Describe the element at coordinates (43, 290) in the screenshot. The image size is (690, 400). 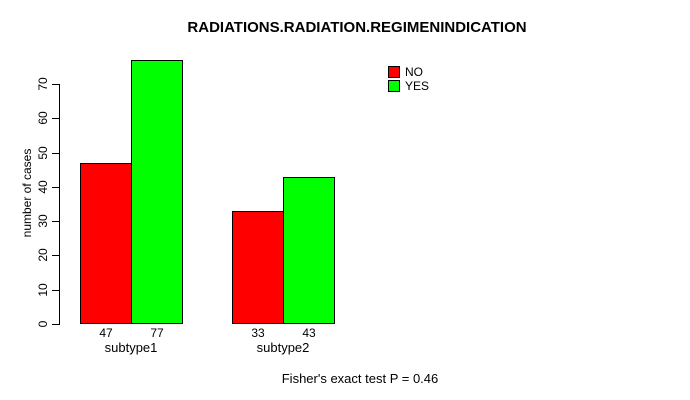
I see `y-tick-label: 10` at that location.